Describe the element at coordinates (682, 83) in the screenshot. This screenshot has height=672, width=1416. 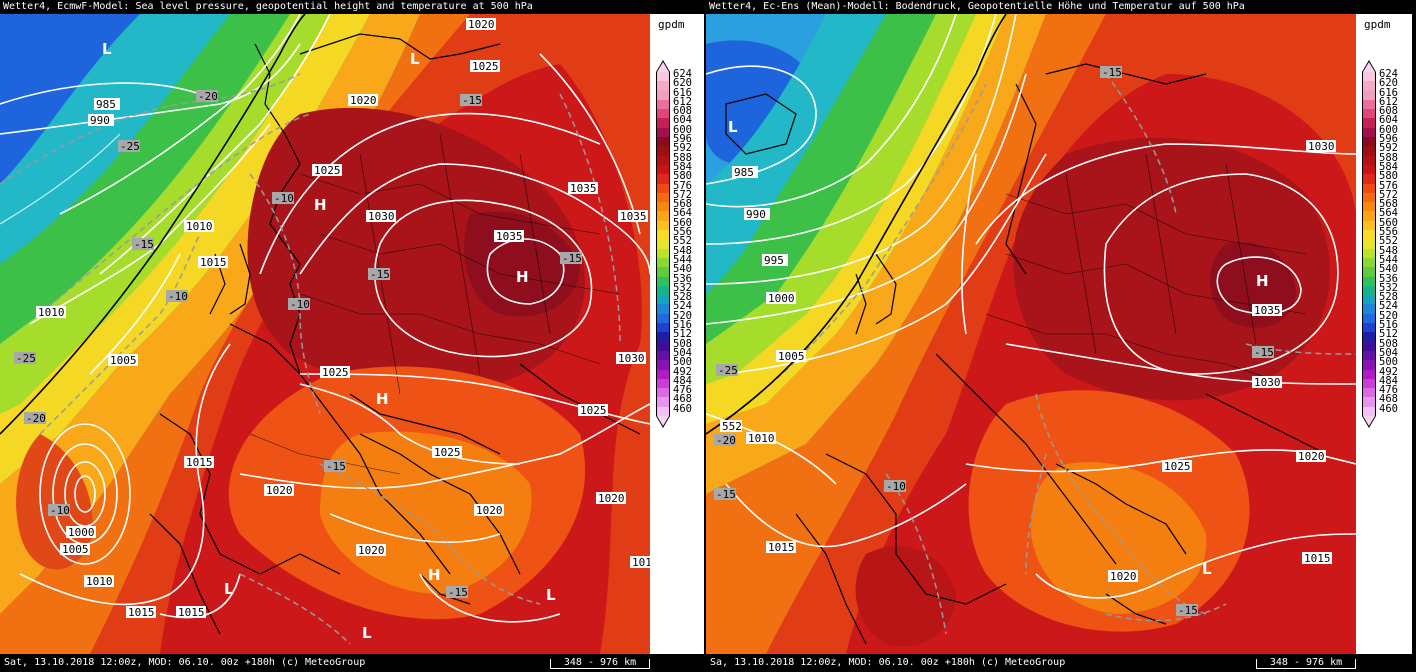
I see `legend-level-label: 620` at that location.